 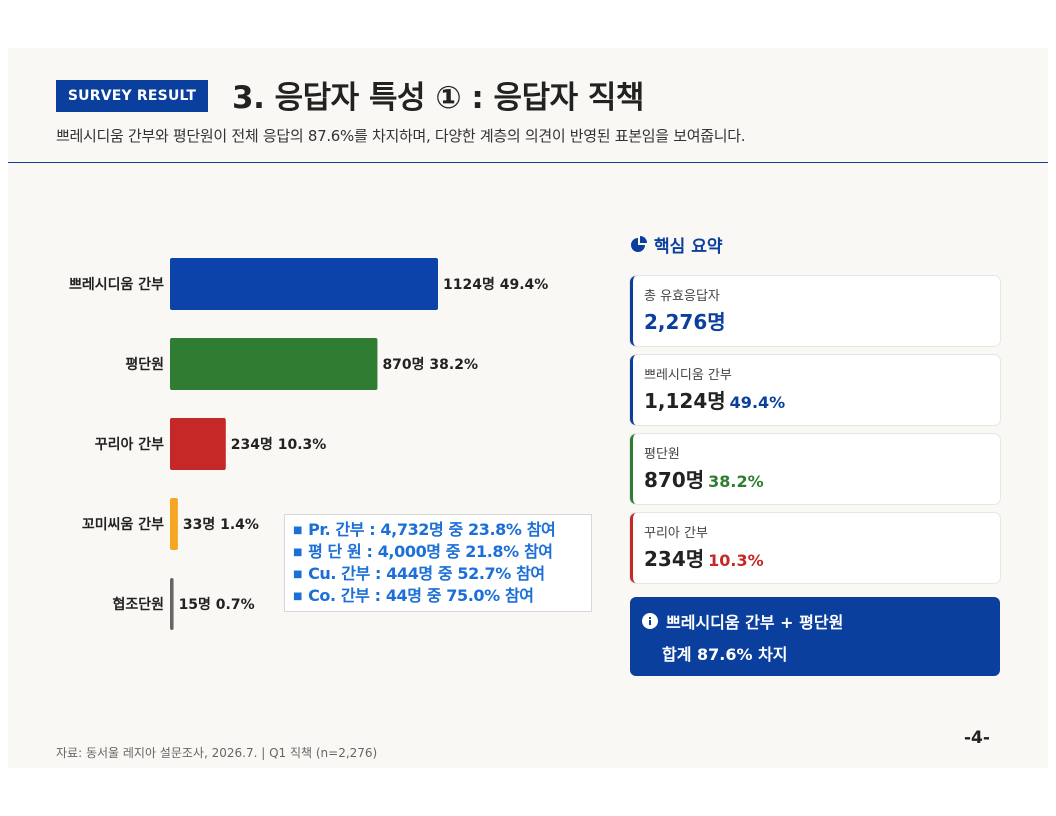 I want to click on category-label: 꼬미씨움 간부, so click(x=123, y=524).